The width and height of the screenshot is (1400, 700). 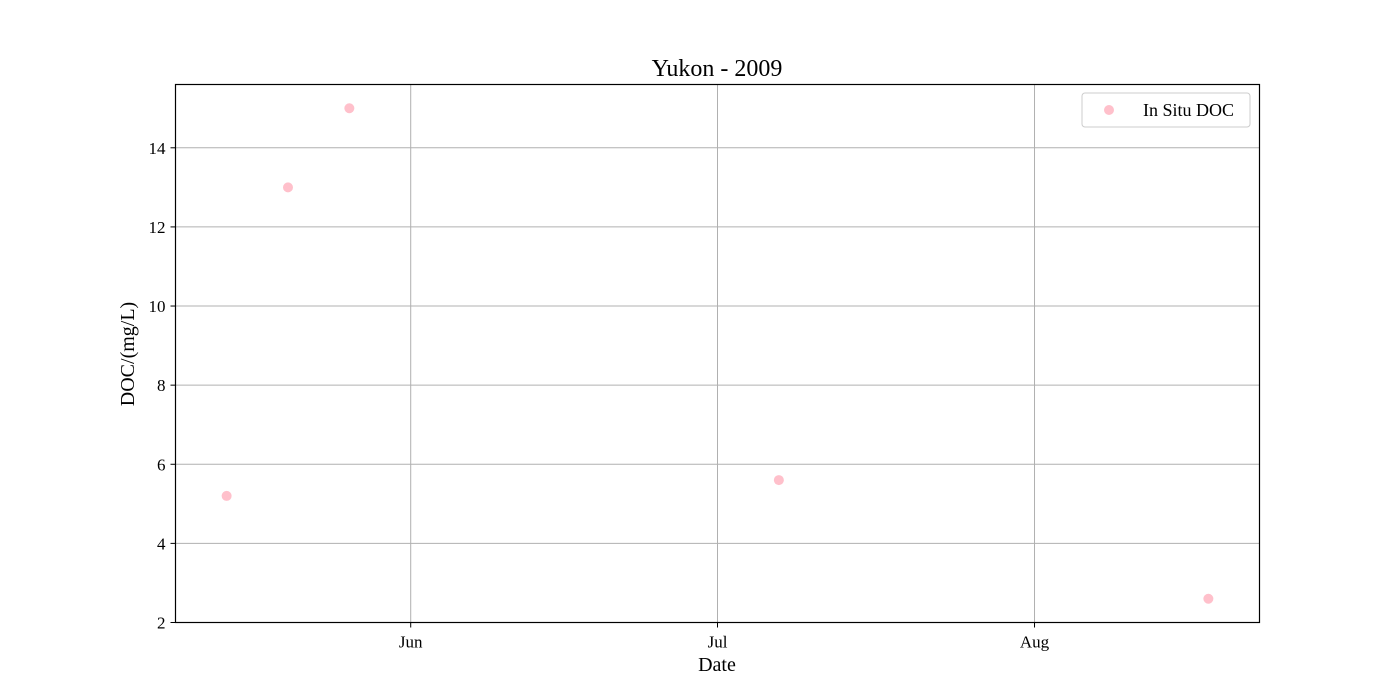 I want to click on x-tick-label: Aug, so click(x=1035, y=642).